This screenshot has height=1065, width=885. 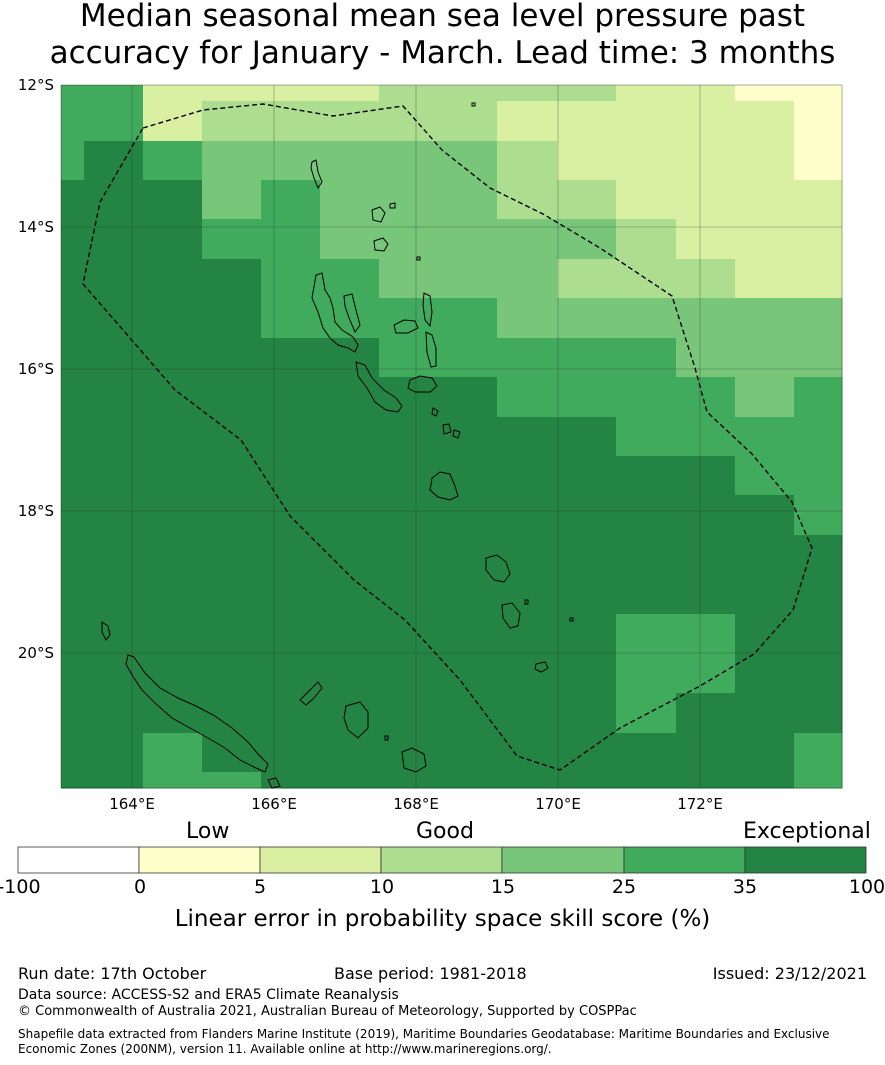 I want to click on colorbar-tick-label: 5, so click(x=260, y=887).